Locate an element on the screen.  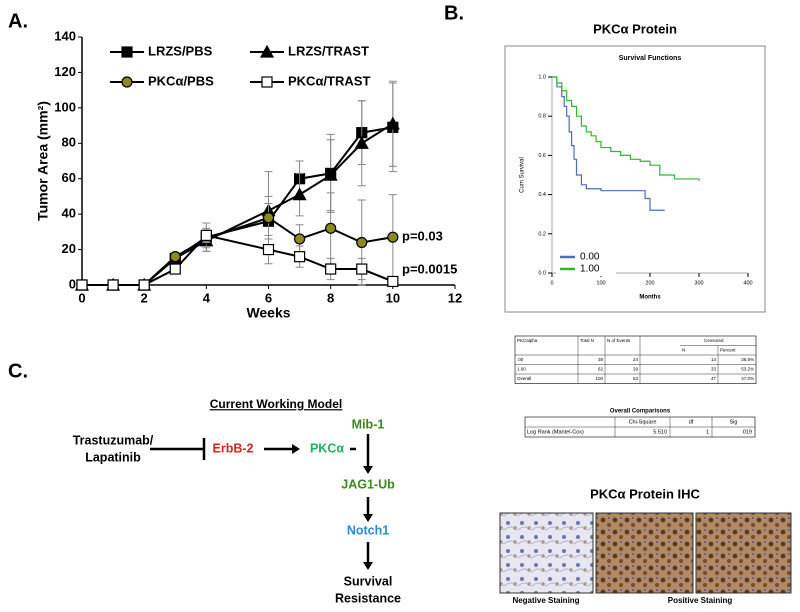
ihc-caption: Positive Staining is located at coordinates (700, 600).